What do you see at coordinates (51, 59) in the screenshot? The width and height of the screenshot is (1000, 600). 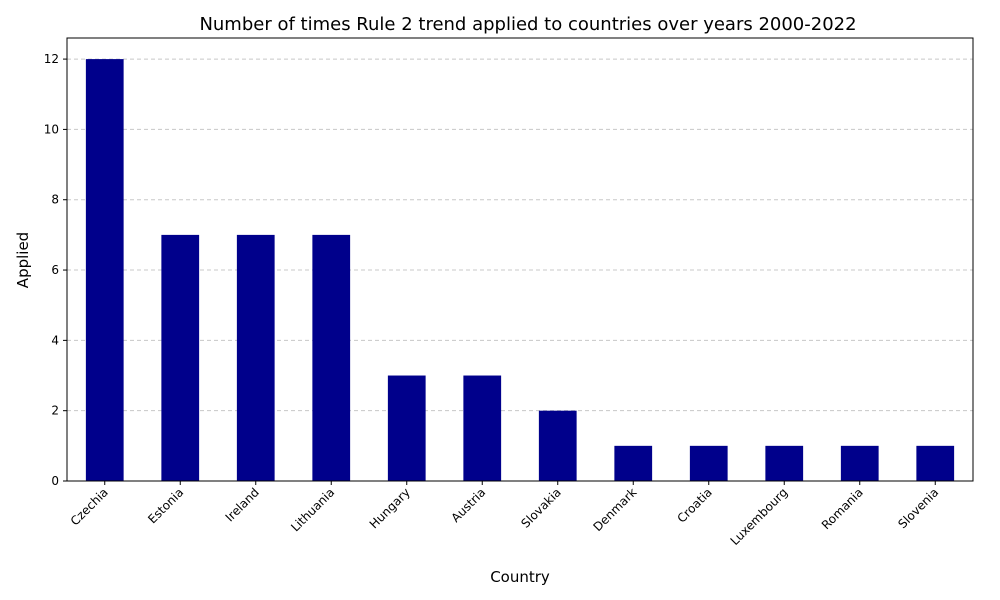 I see `y-tick-label: 12` at bounding box center [51, 59].